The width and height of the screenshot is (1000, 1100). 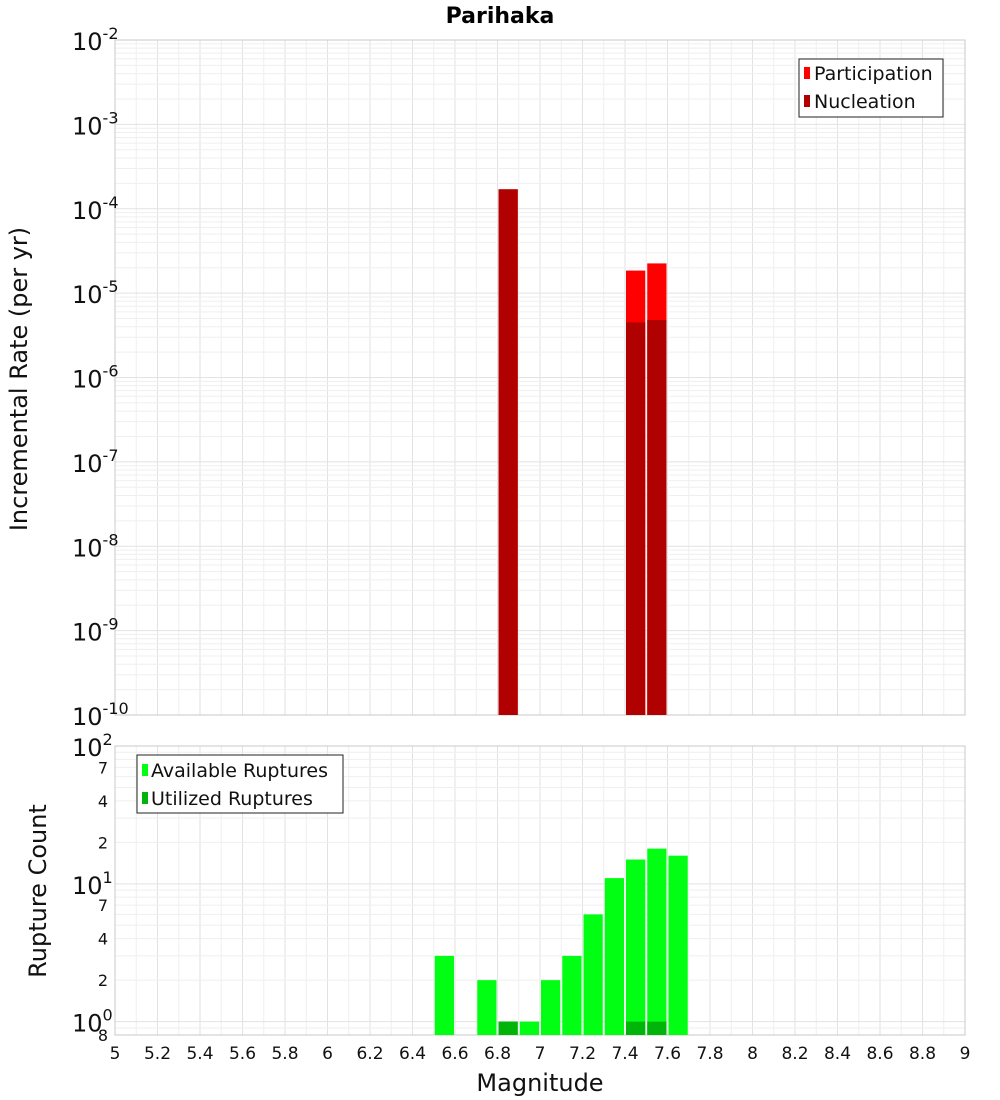 I want to click on legend-label-participation: Participation, so click(x=873, y=74).